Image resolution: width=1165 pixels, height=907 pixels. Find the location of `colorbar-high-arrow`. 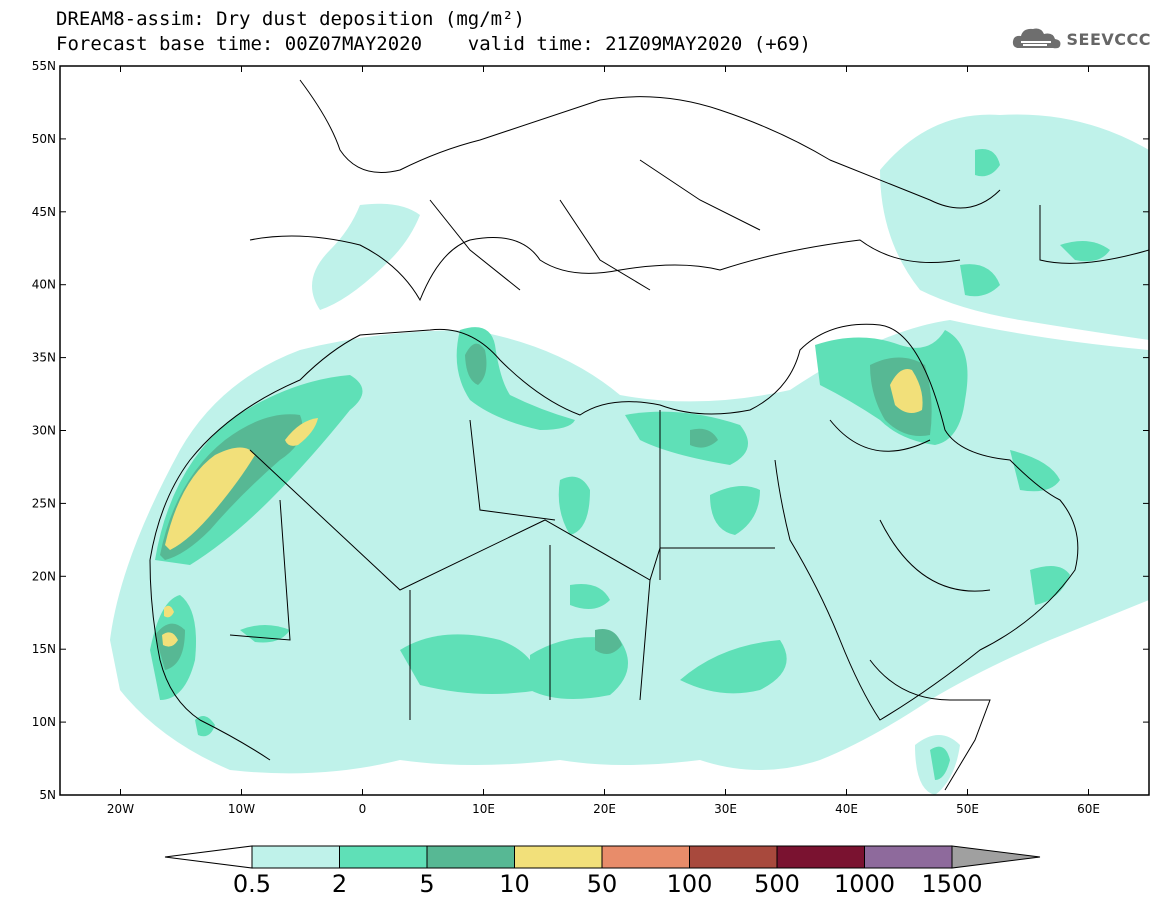

colorbar-high-arrow is located at coordinates (996, 857).